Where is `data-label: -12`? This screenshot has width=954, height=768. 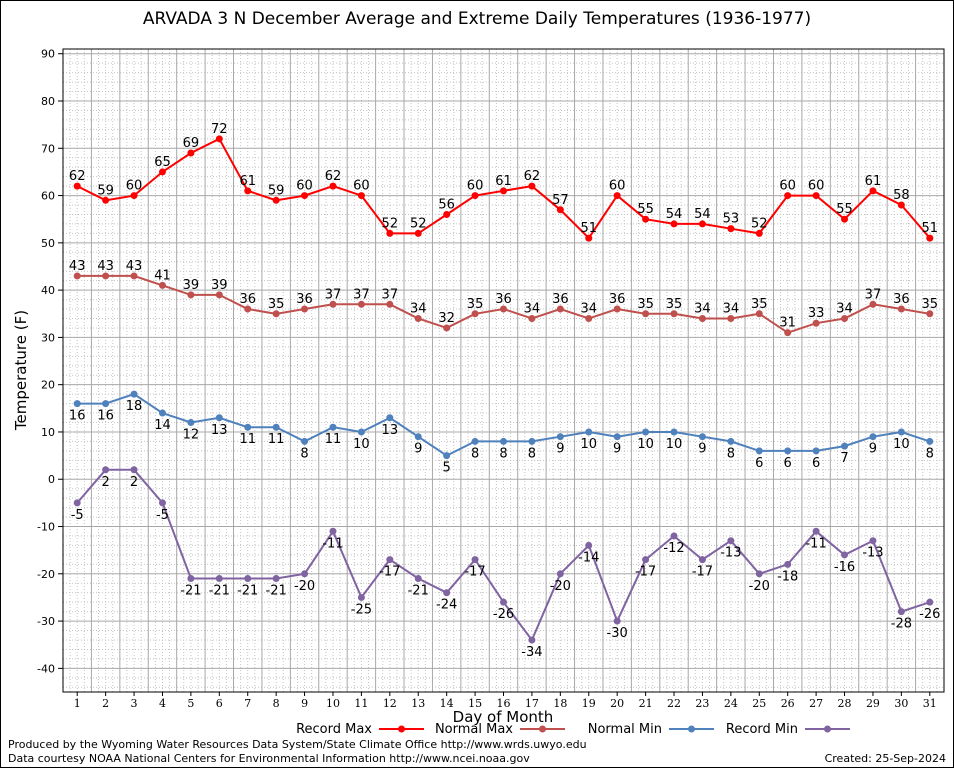 data-label: -12 is located at coordinates (673, 548).